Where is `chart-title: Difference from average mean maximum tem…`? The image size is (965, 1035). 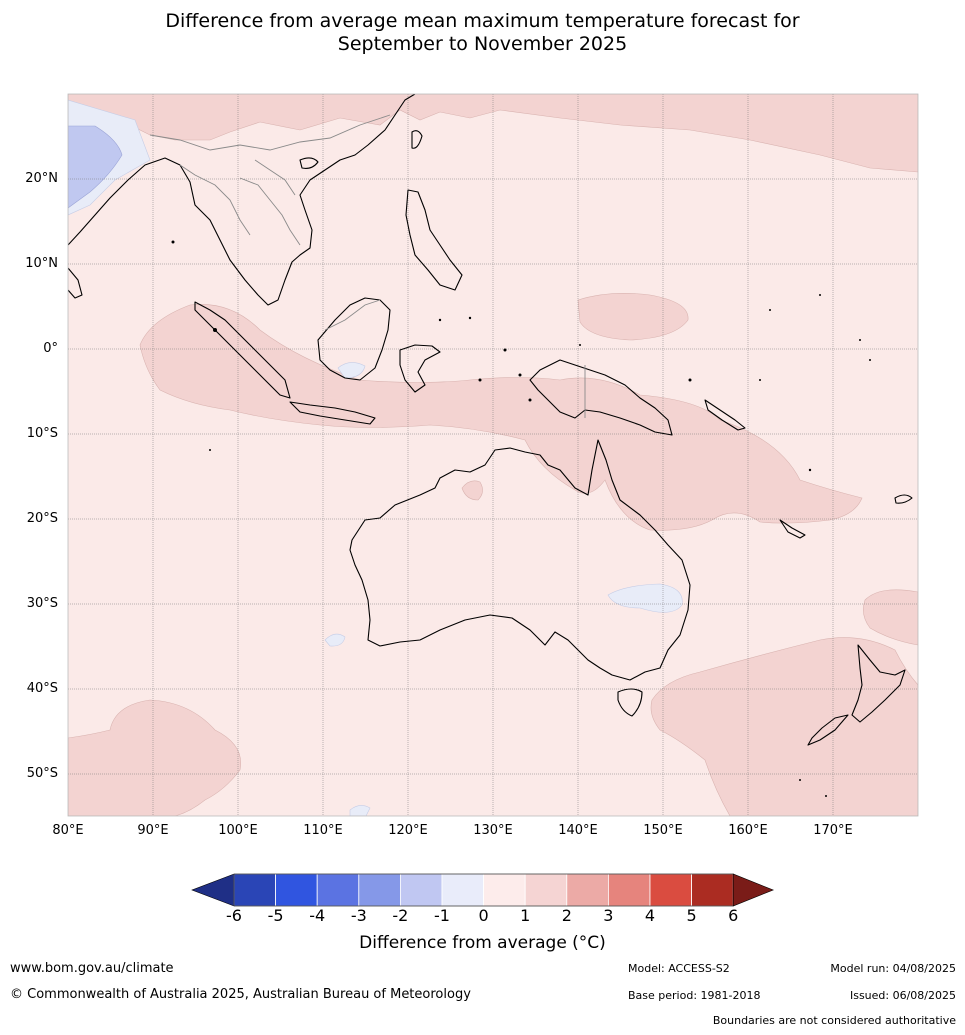 chart-title: Difference from average mean maximum tem… is located at coordinates (482, 33).